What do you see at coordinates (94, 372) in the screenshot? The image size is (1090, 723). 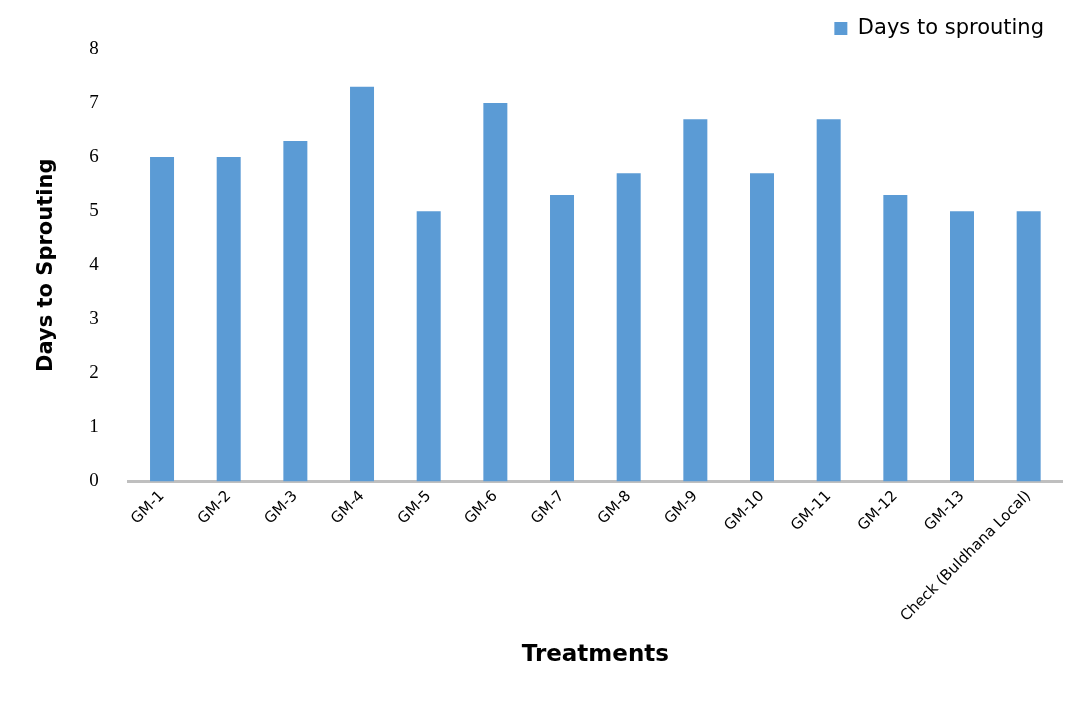 I see `y-tick-label: 2` at bounding box center [94, 372].